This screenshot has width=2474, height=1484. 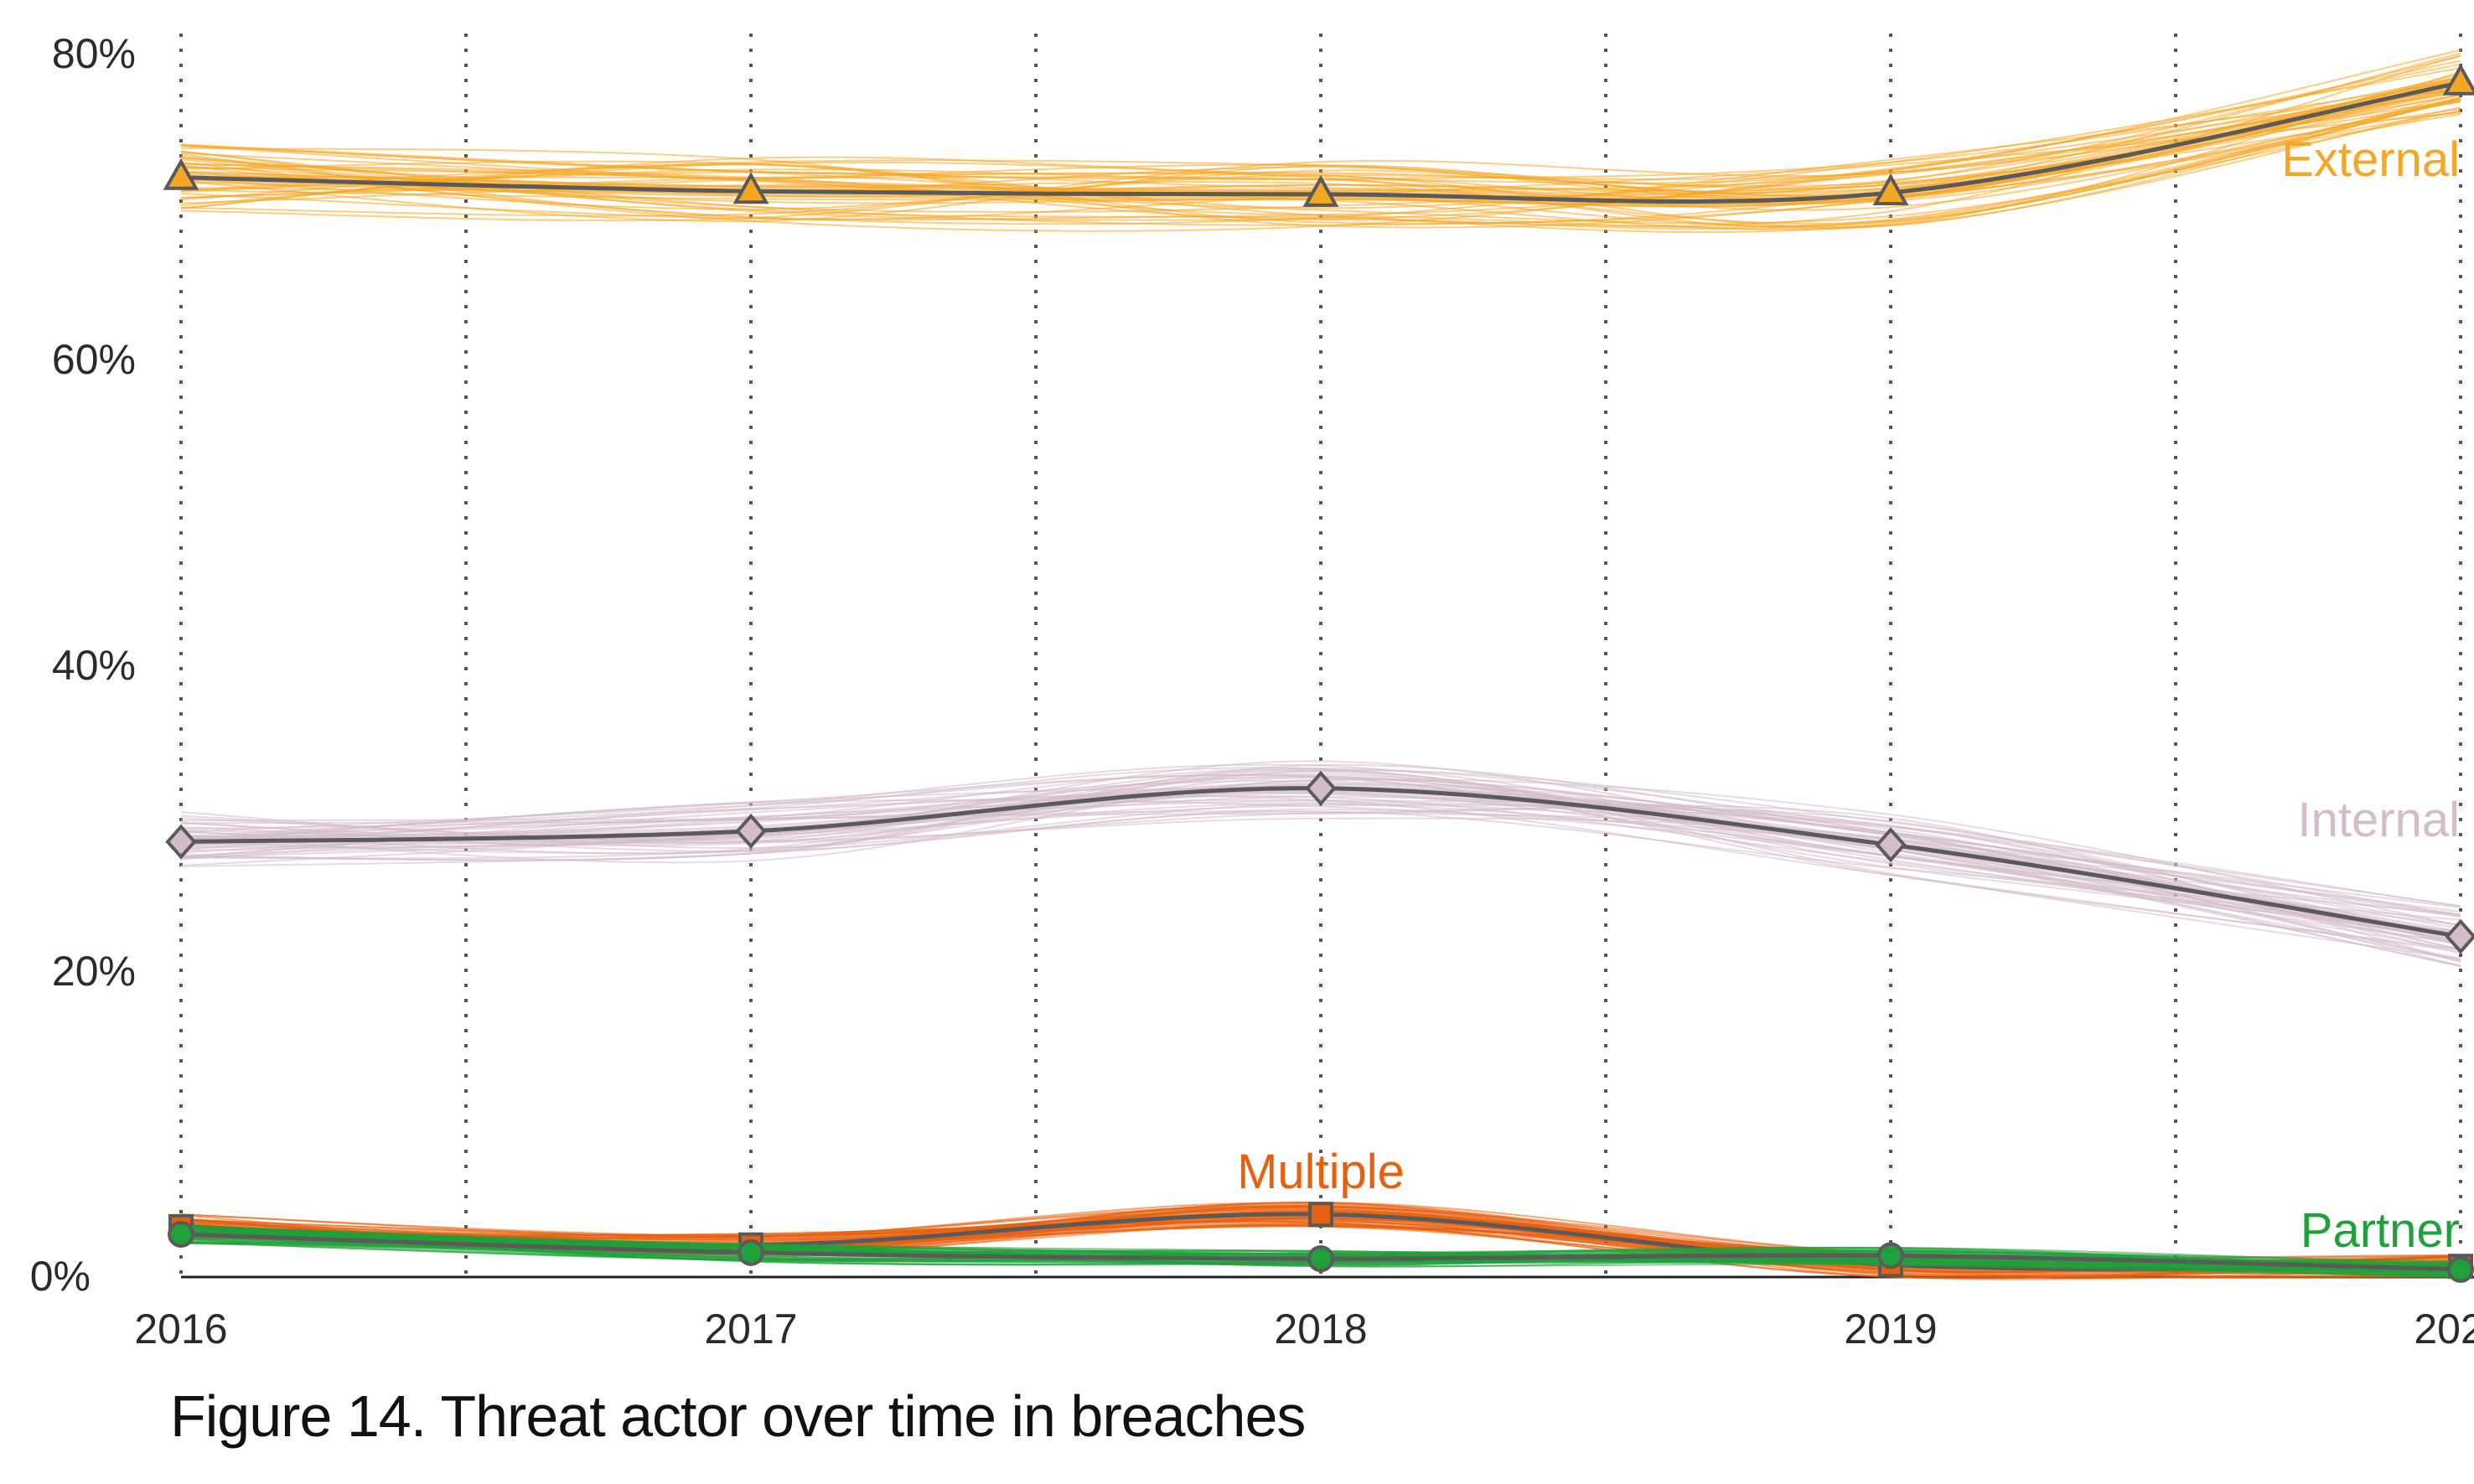 I want to click on x-tick-label: 2018, so click(x=1321, y=1329).